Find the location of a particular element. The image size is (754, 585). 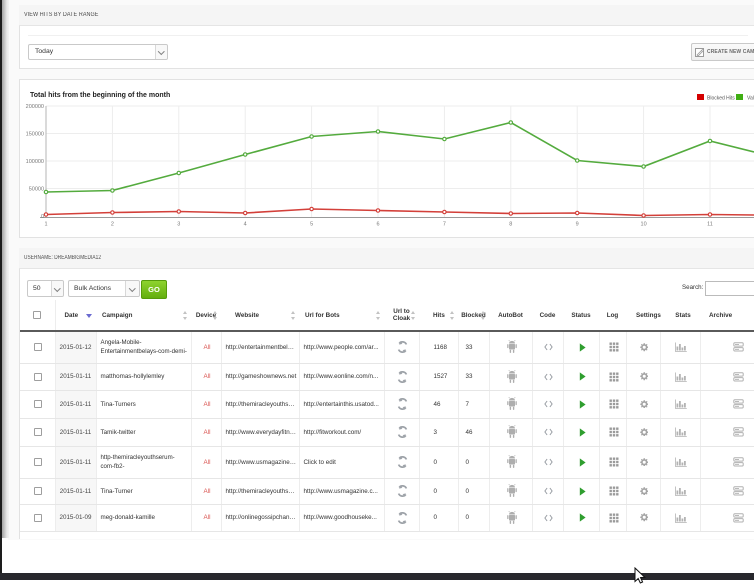

svg-text: 11 is located at coordinates (710, 225).